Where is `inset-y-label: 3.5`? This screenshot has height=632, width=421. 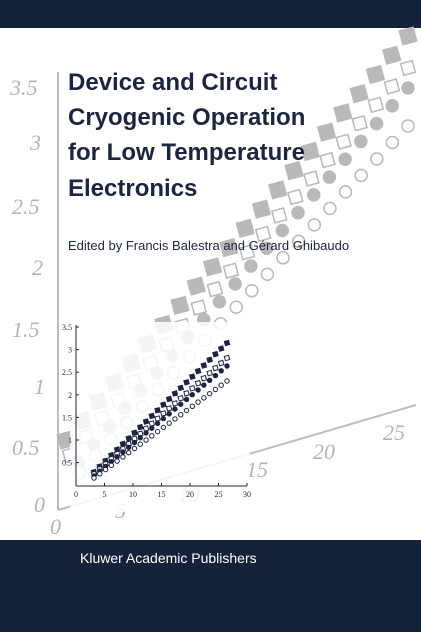
inset-y-label: 3.5 is located at coordinates (67, 327).